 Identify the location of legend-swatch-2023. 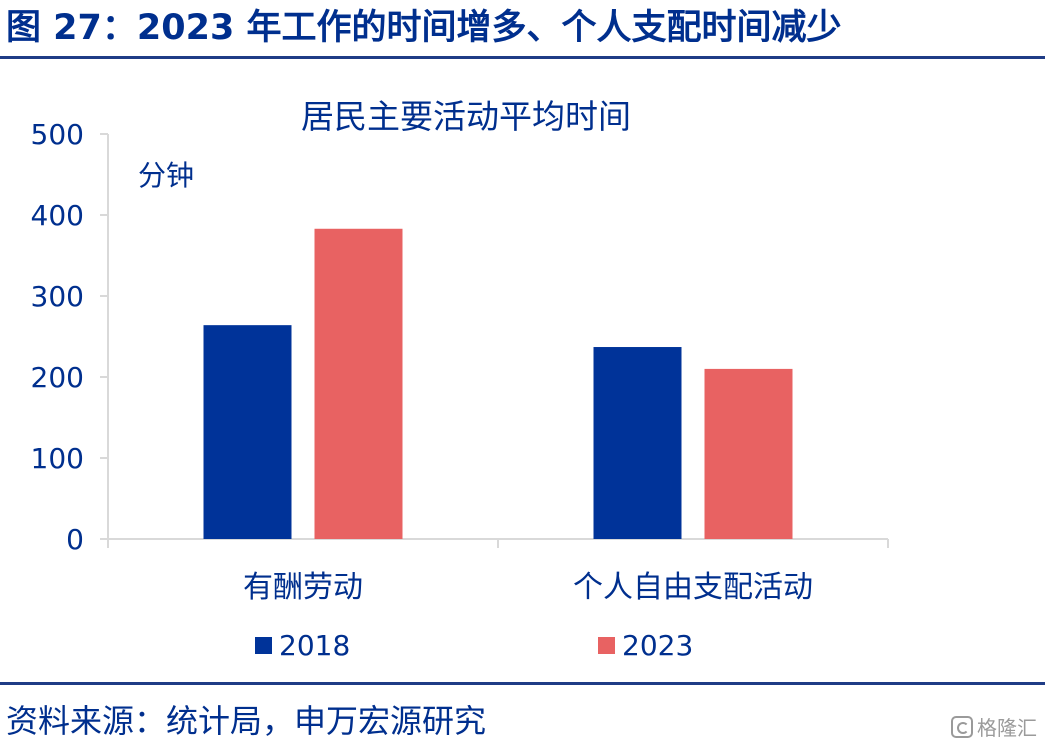
(606, 645).